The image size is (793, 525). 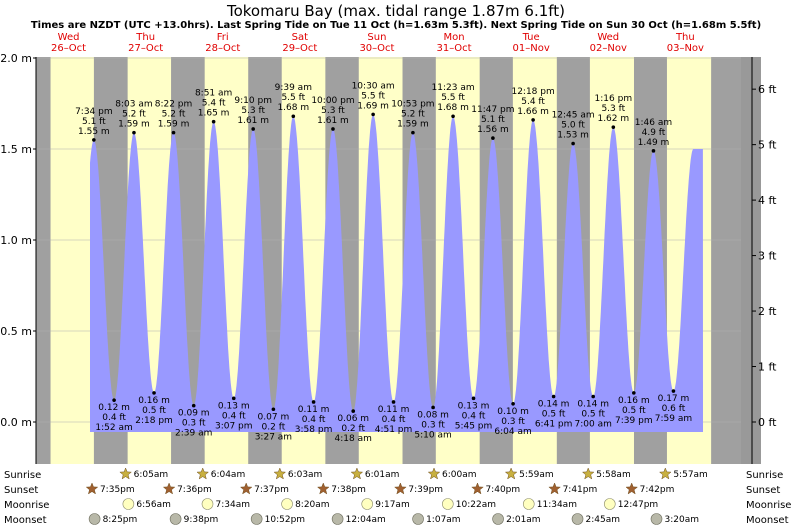 I want to click on high-tide-label: 8:03 am, so click(x=133, y=105).